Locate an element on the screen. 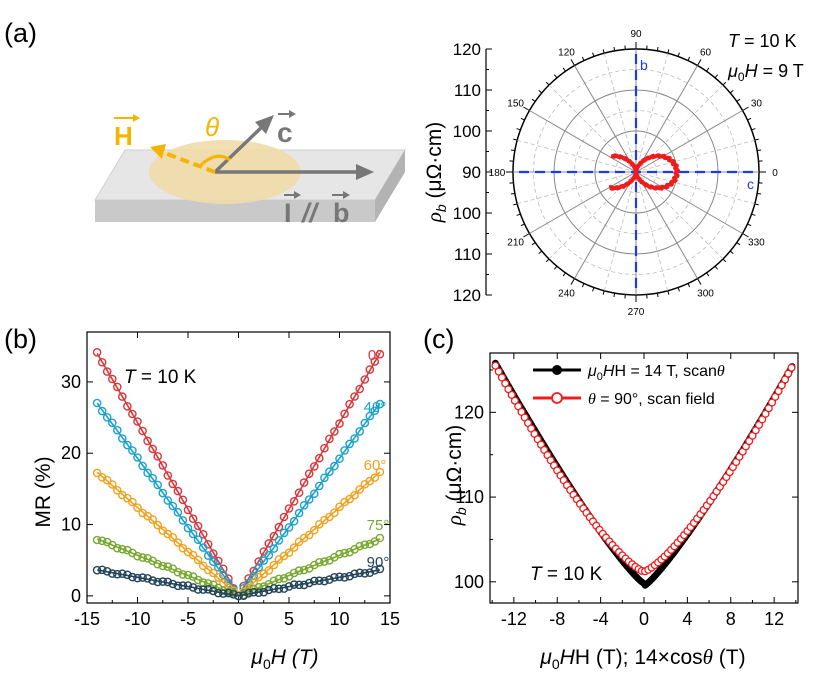 The height and width of the screenshot is (683, 830). polar-angle-label: 150 is located at coordinates (515, 104).